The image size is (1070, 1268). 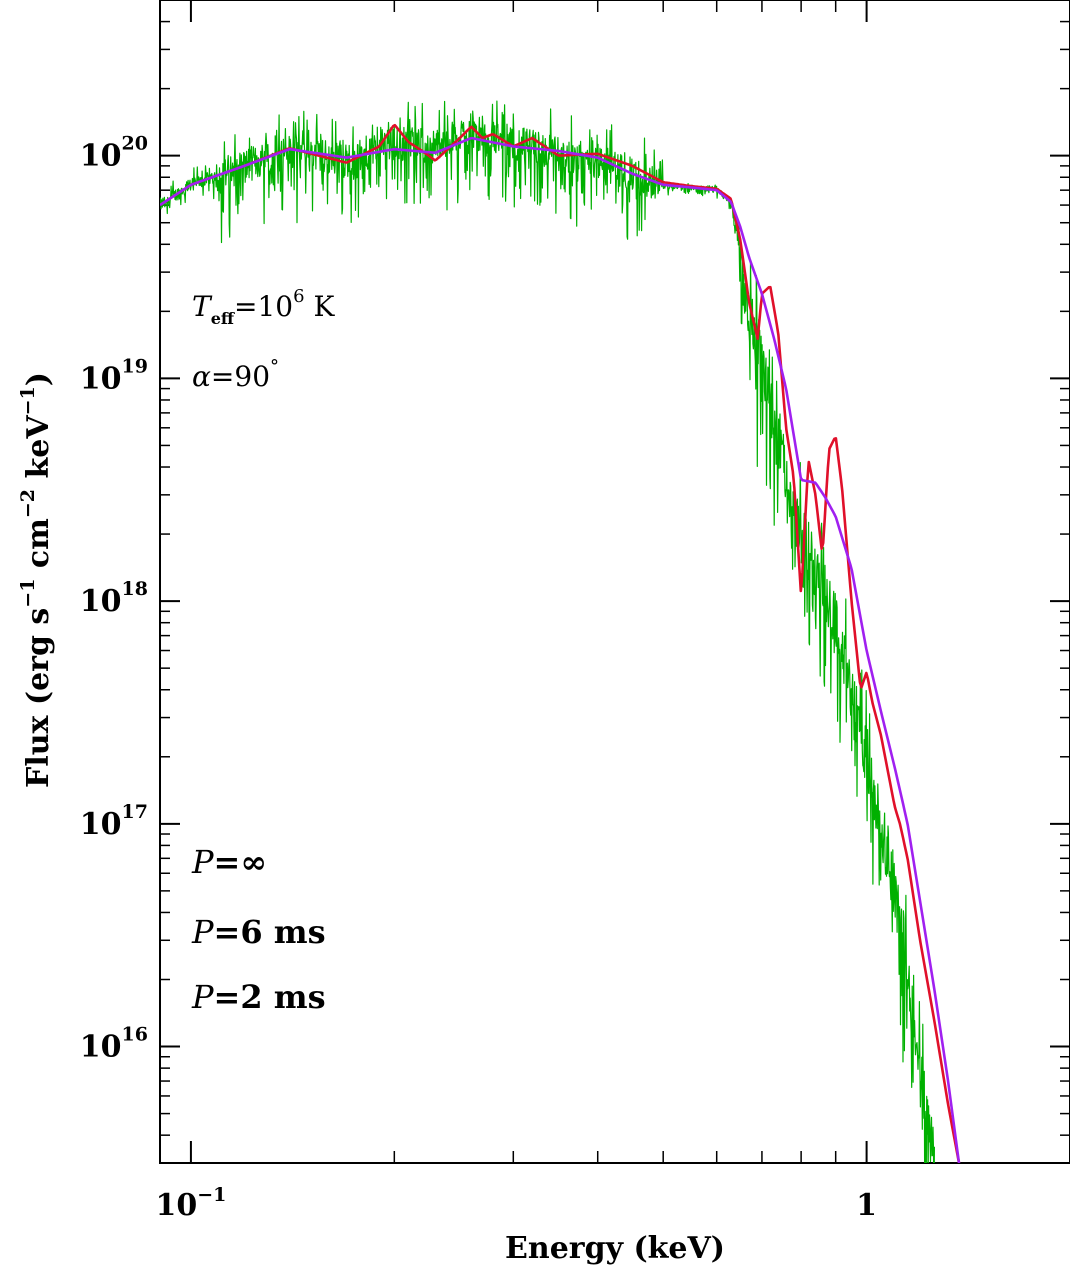 What do you see at coordinates (114, 153) in the screenshot?
I see `y-tick-label: 1020` at bounding box center [114, 153].